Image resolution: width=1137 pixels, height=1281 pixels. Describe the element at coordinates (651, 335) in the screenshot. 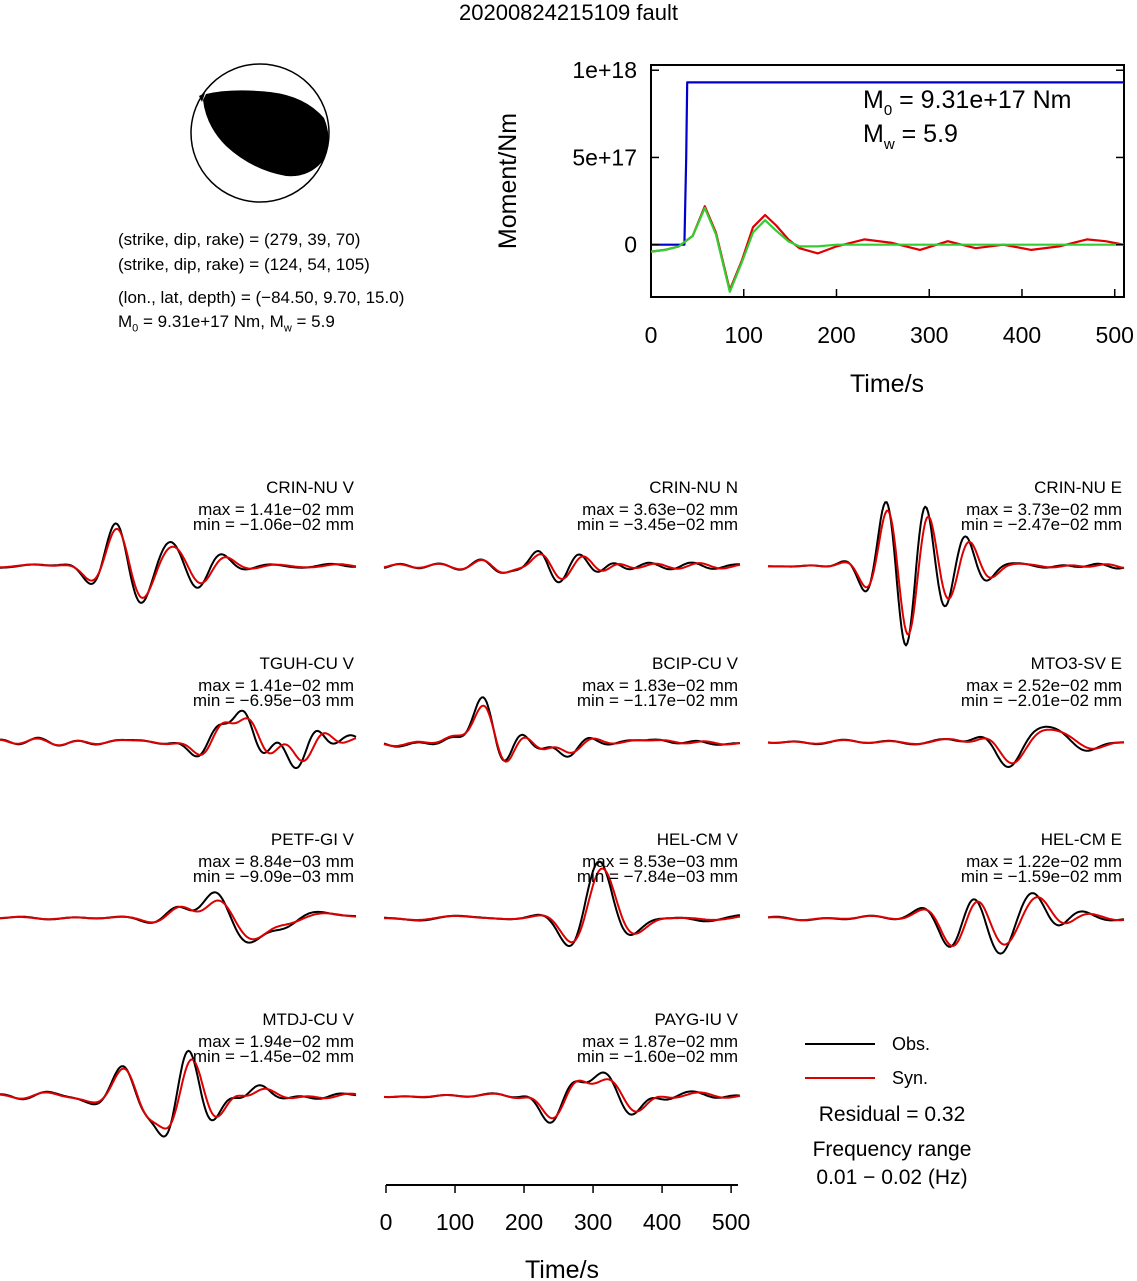

I see `moment-x-tick-label: 0` at that location.